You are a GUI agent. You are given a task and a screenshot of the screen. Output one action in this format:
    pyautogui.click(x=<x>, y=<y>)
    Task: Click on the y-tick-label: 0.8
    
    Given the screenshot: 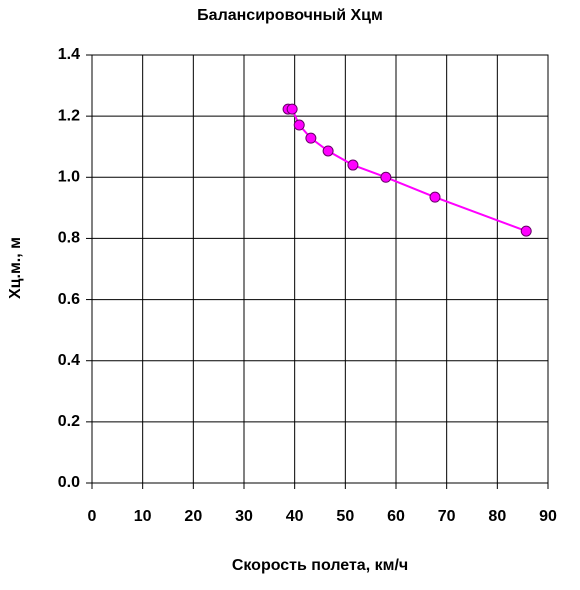 What is the action you would take?
    pyautogui.click(x=69, y=238)
    